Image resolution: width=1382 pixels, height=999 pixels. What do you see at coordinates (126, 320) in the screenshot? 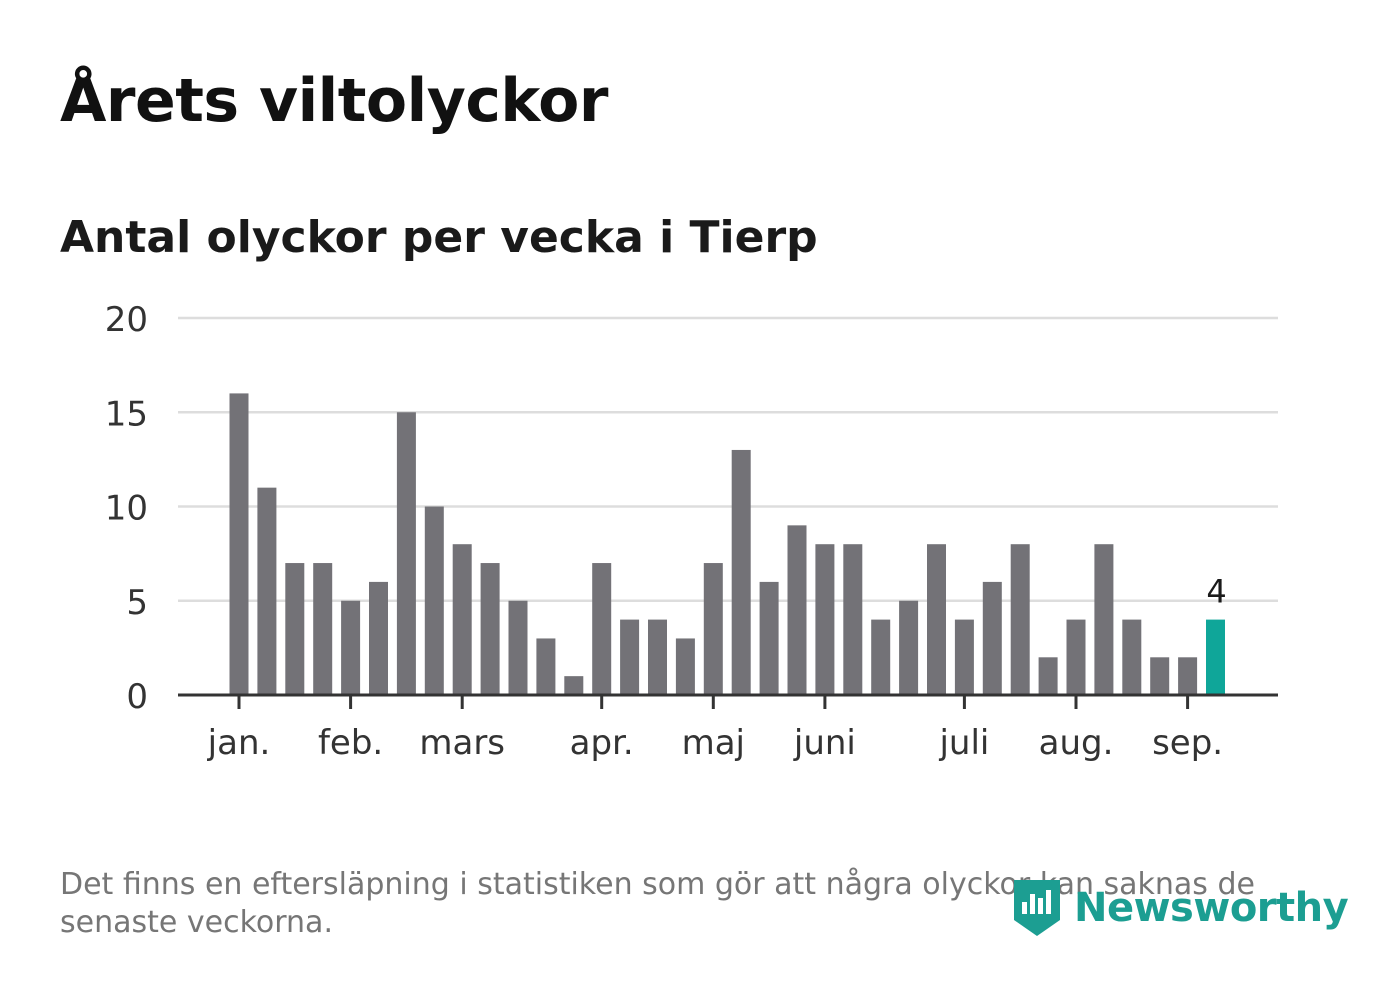
I see `y-tick-label: 20` at bounding box center [126, 320].